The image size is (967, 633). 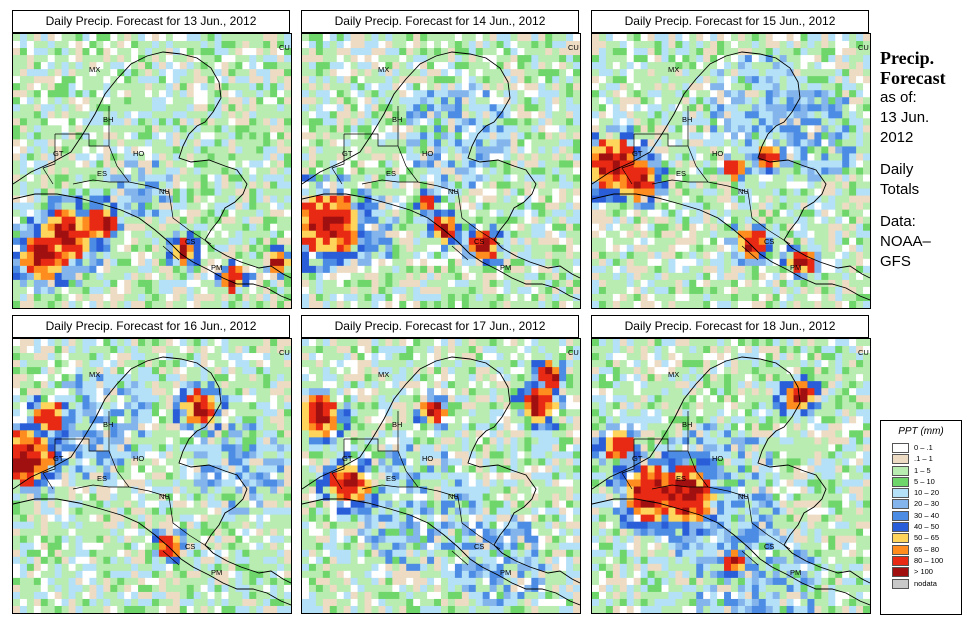 What do you see at coordinates (681, 173) in the screenshot?
I see `country-label-es: ES` at bounding box center [681, 173].